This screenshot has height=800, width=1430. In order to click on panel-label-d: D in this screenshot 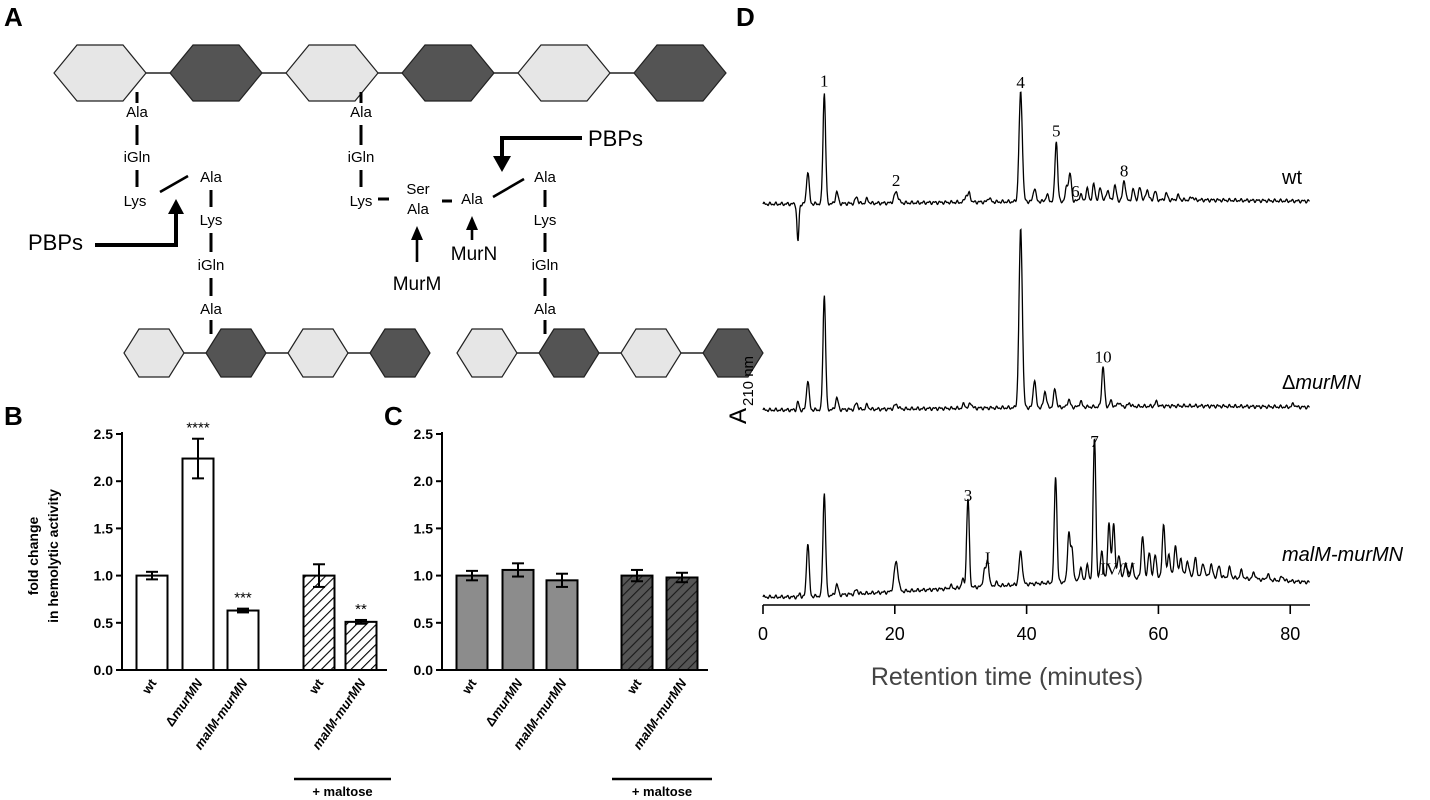, I will do `click(745, 17)`.